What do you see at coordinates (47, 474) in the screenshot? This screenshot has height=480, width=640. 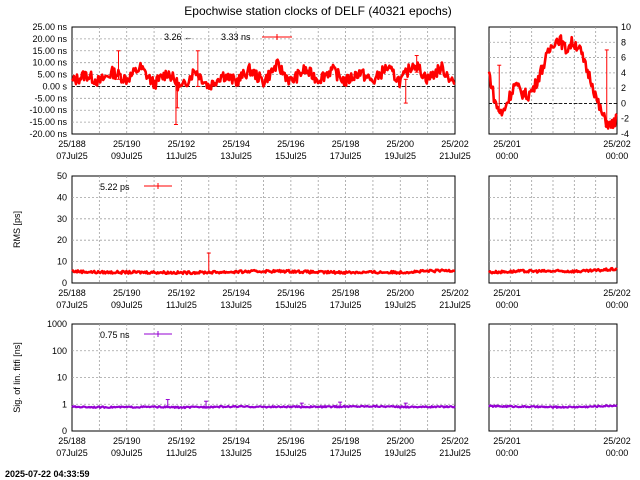 I see `timestamp-label: 2025-07-22 04:33:59` at bounding box center [47, 474].